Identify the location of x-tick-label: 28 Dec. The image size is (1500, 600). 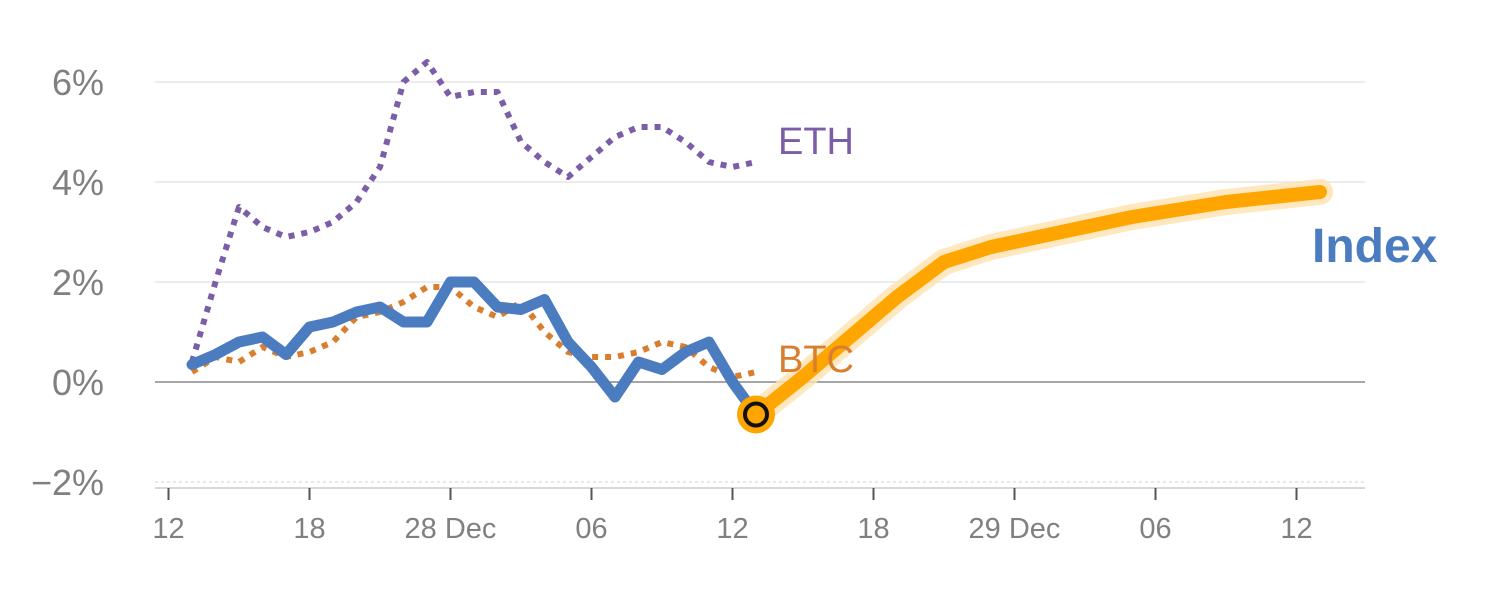
(451, 529).